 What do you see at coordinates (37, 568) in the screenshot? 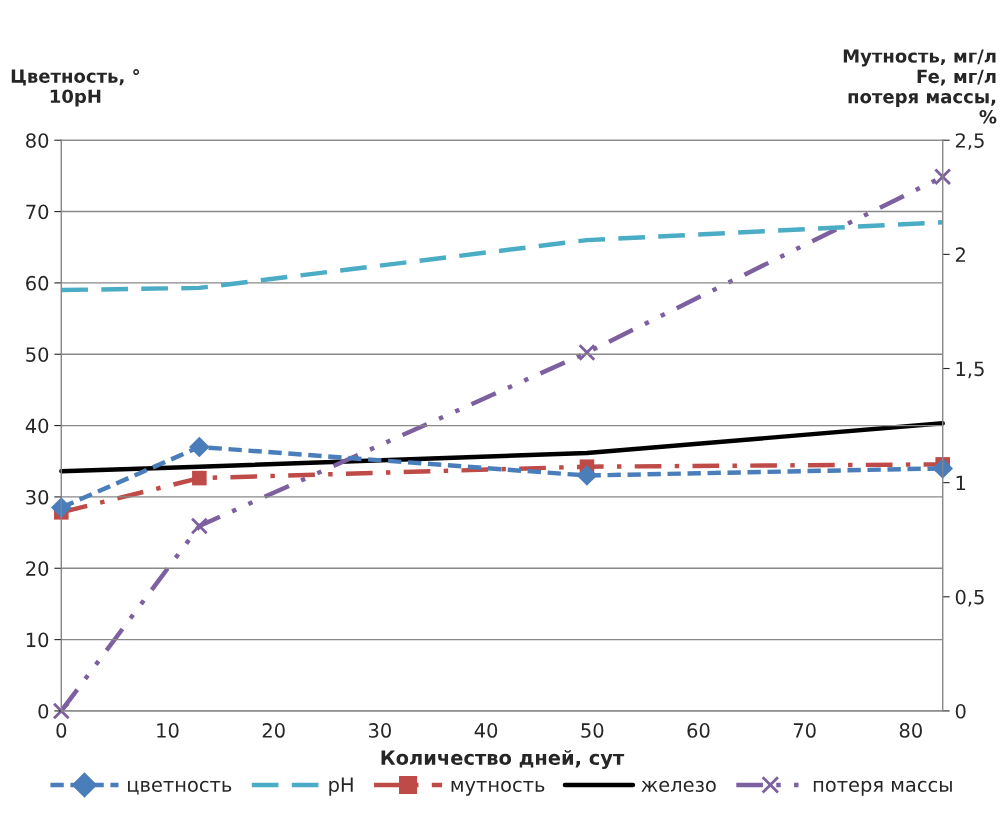
I see `y-tick-label: 20` at bounding box center [37, 568].